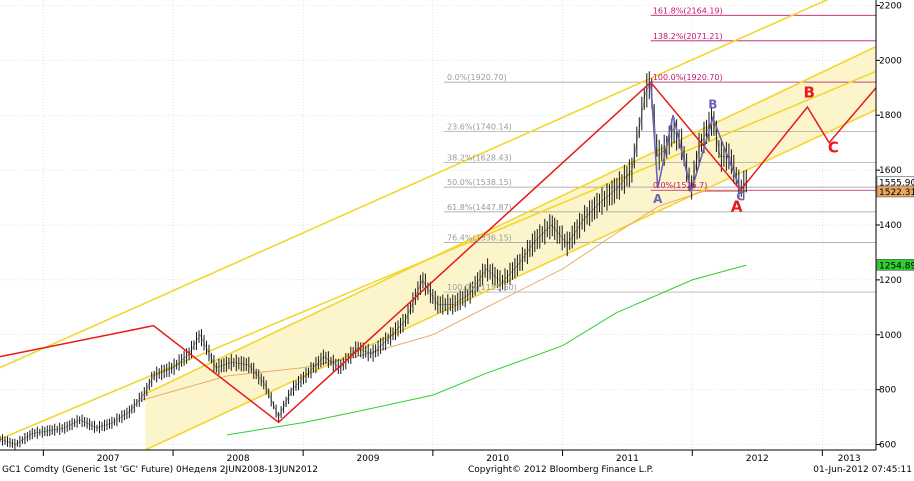 This screenshot has width=914, height=481. Describe the element at coordinates (482, 287) in the screenshot. I see `fib-label-down: 100.0%(1155.60)` at that location.